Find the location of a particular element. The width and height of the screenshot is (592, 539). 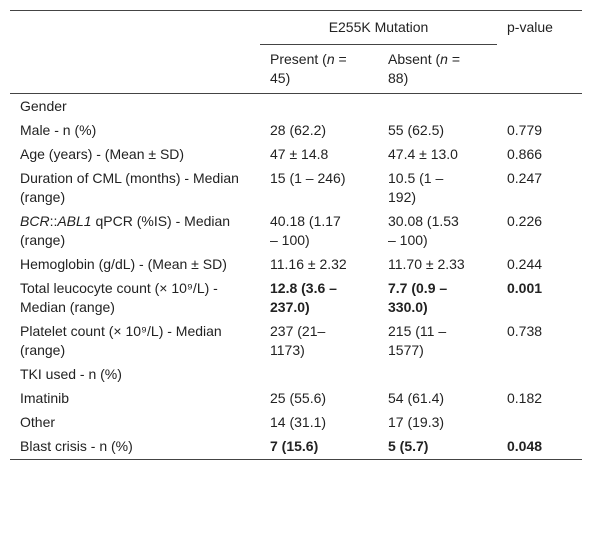

table-cell: 55 (62.5) is located at coordinates (416, 130).